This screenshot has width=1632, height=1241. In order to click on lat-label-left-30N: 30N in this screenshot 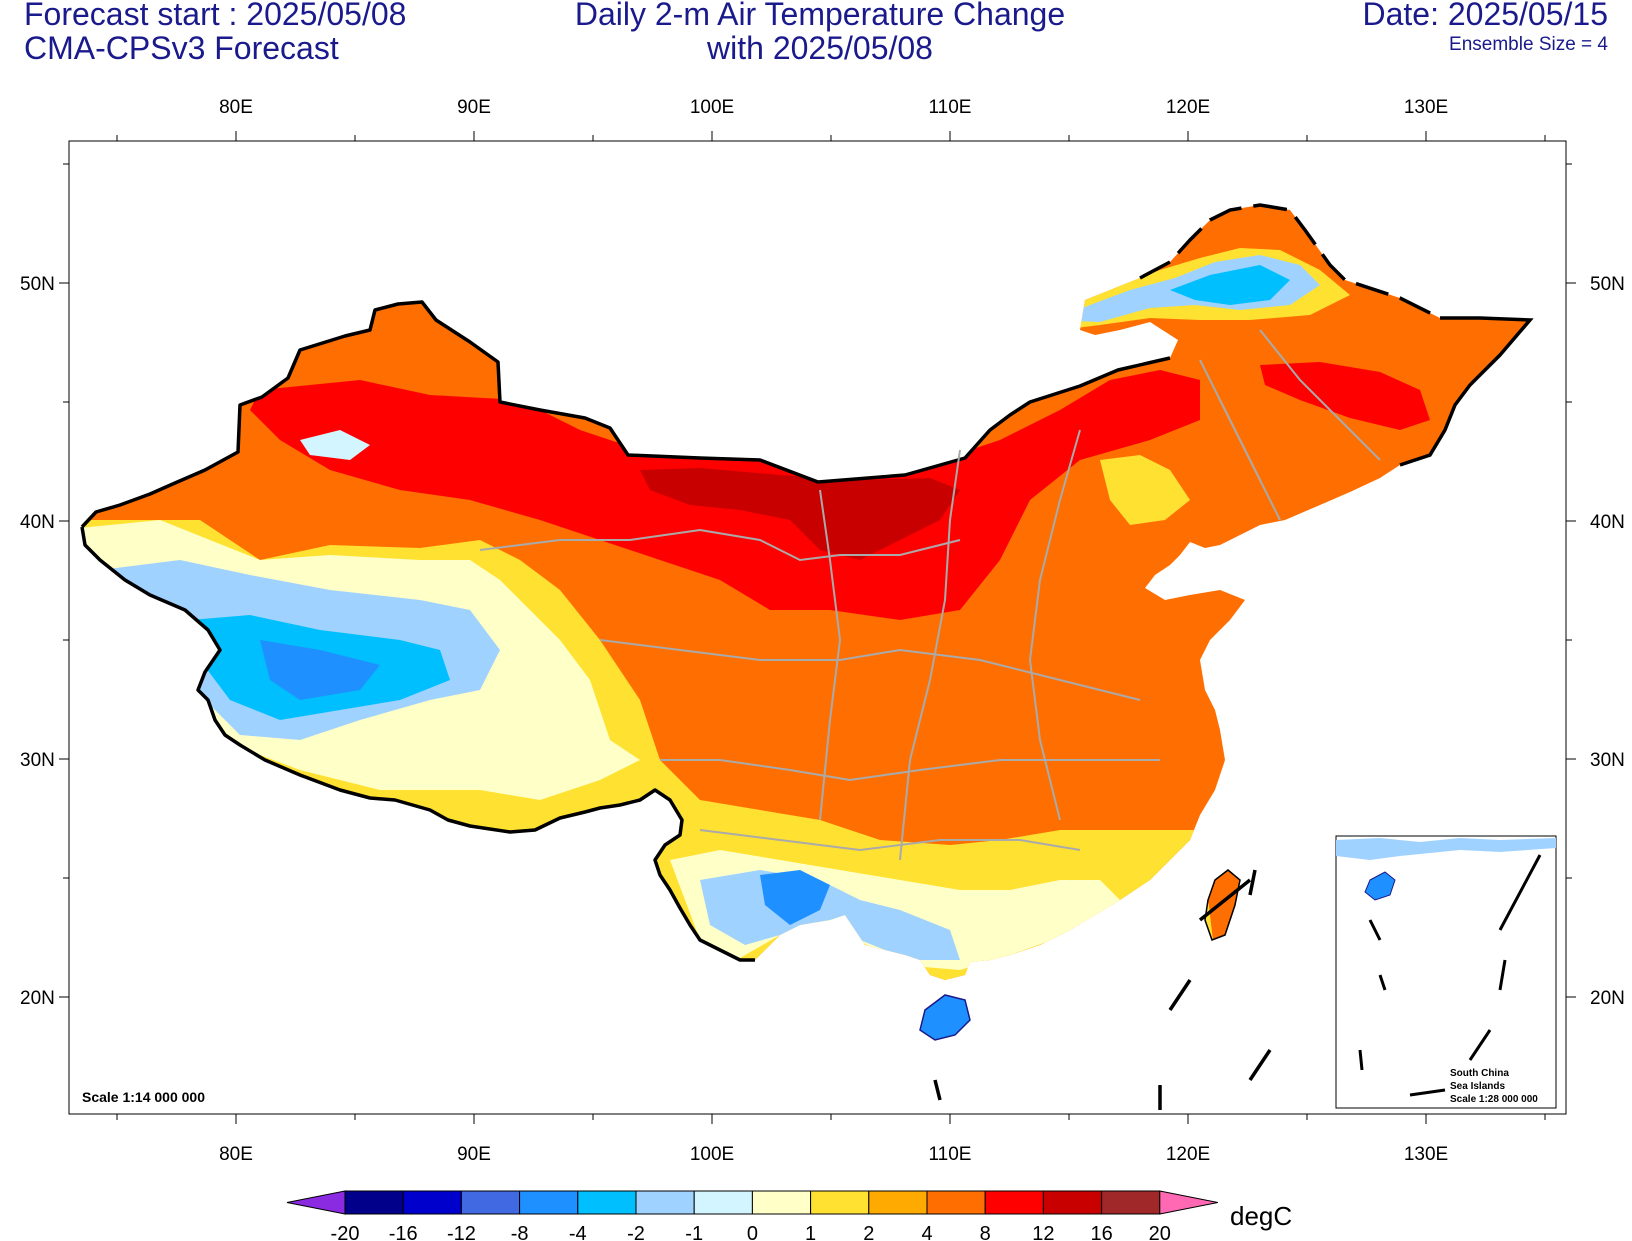, I will do `click(37, 760)`.